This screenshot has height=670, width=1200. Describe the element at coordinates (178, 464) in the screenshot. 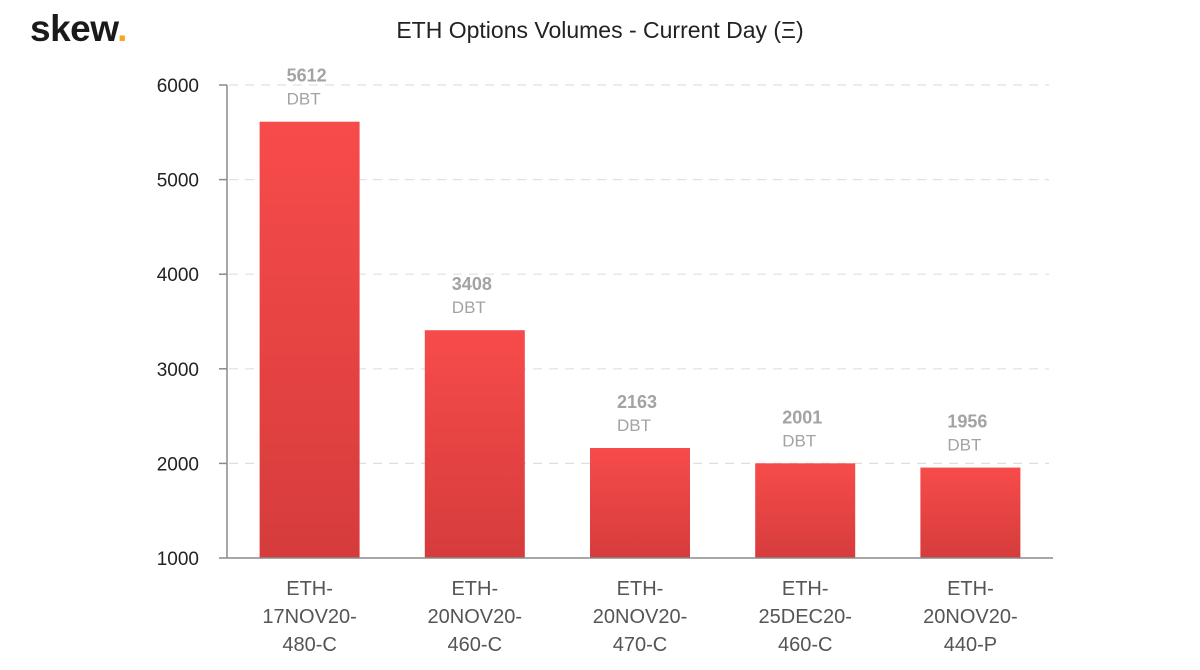

I see `y-tick-label: 2000` at that location.